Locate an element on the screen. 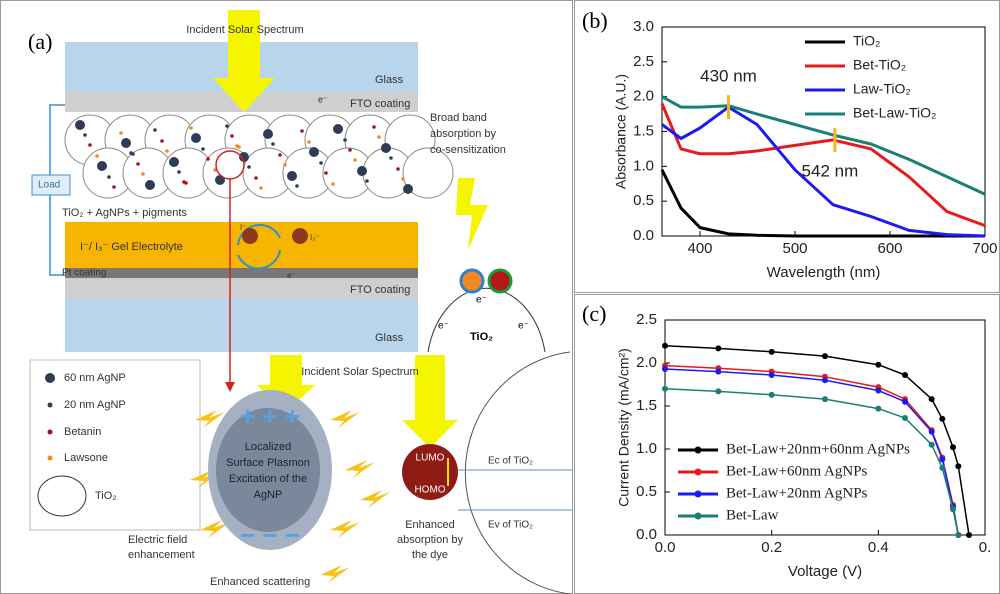 This screenshot has height=594, width=1000. label: enhancement is located at coordinates (161, 555).